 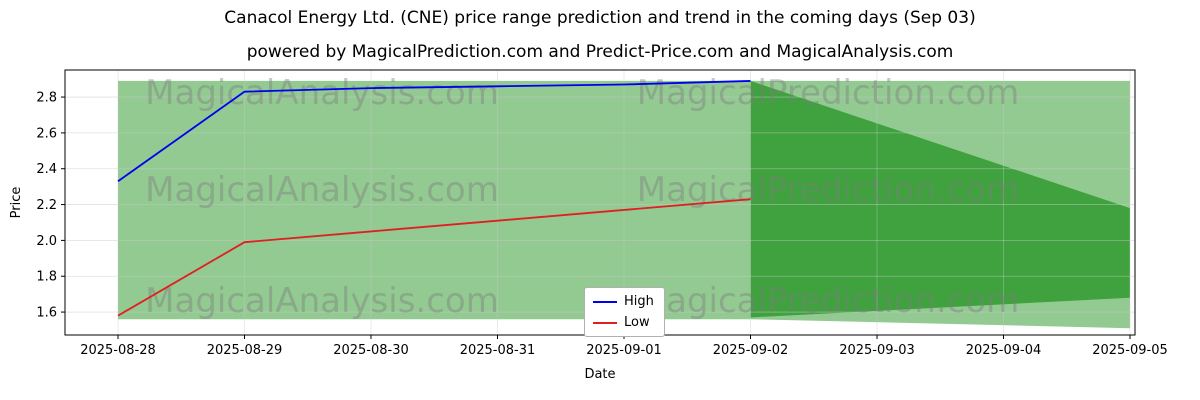 What do you see at coordinates (1130, 350) in the screenshot?
I see `x-tick-label: 2025-09-05` at bounding box center [1130, 350].